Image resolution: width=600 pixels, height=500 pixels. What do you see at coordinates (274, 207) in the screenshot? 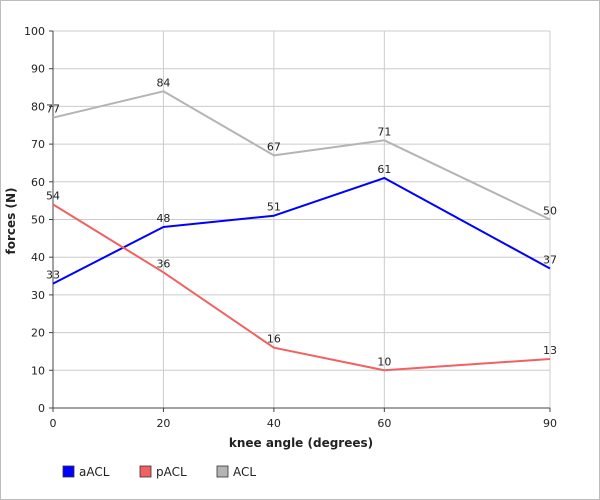
I see `data-label-aacl: 51` at bounding box center [274, 207].